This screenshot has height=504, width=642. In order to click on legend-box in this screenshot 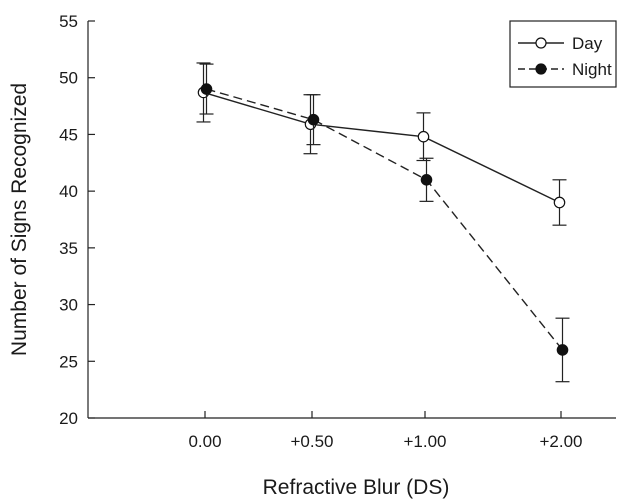, I will do `click(563, 54)`.